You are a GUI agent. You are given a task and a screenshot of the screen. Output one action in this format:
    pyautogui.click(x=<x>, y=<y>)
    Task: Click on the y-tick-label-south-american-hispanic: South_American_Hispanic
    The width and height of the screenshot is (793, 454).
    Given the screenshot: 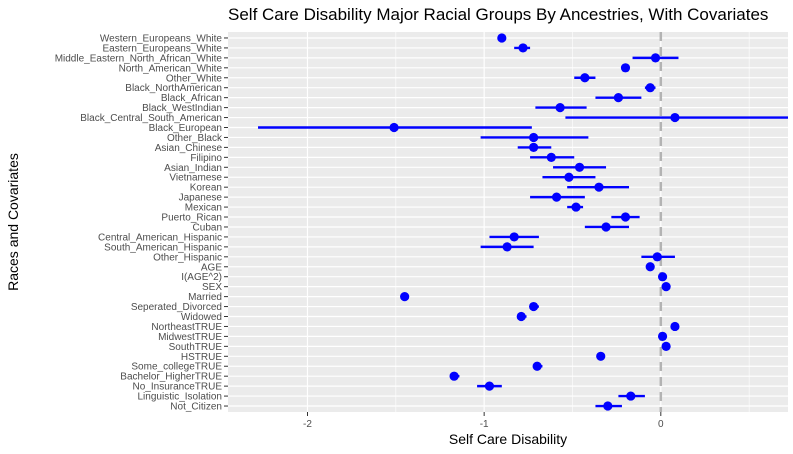 What is the action you would take?
    pyautogui.click(x=163, y=247)
    